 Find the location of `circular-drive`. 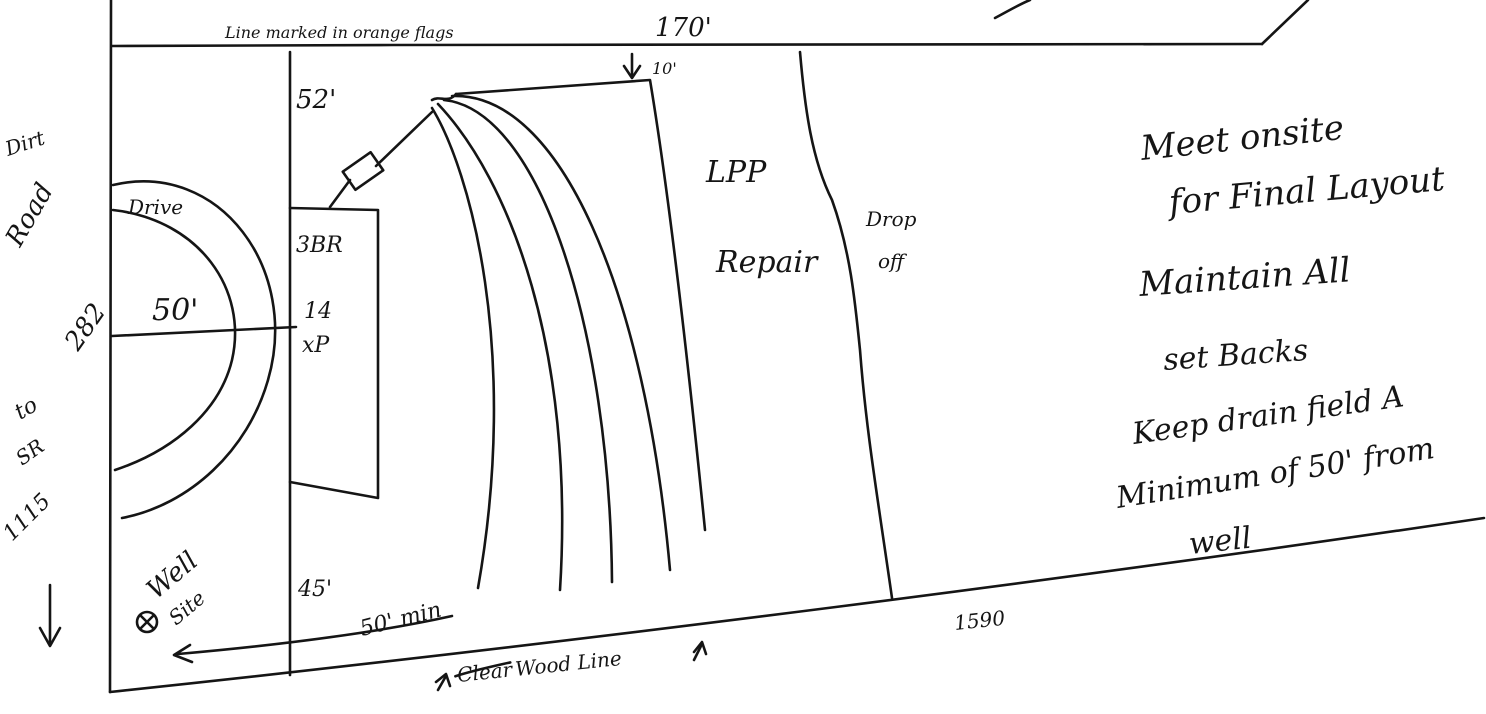

circular-drive is located at coordinates (204, 350).